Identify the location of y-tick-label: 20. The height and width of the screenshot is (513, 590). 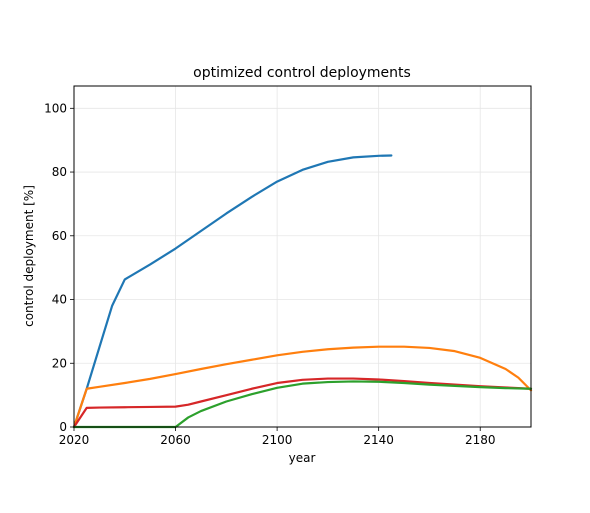
(59, 363).